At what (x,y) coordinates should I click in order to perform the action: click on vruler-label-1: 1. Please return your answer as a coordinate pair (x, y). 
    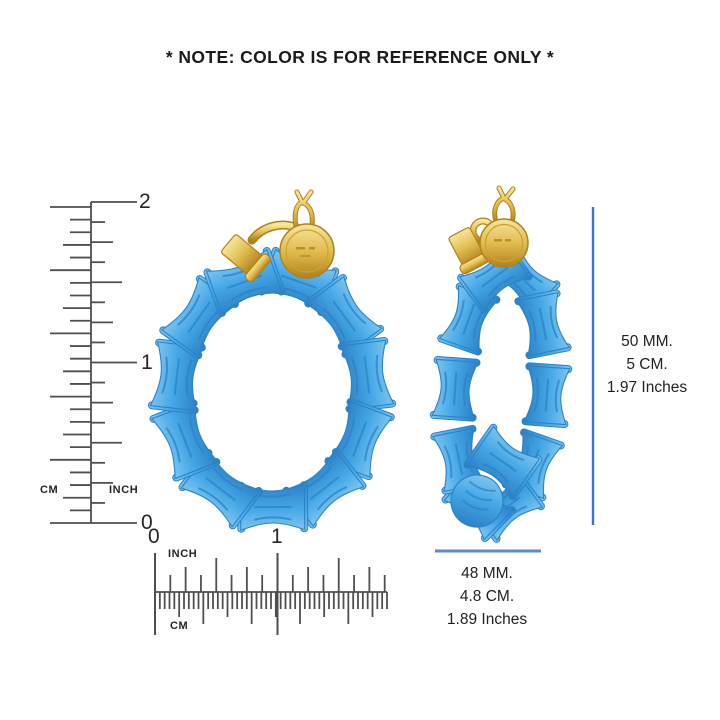
    Looking at the image, I should click on (147, 362).